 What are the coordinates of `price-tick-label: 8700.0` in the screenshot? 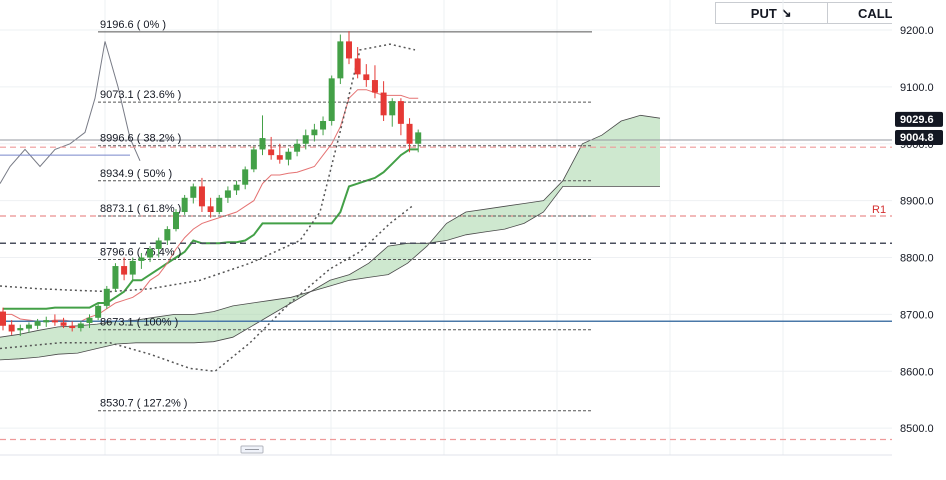 It's located at (917, 315).